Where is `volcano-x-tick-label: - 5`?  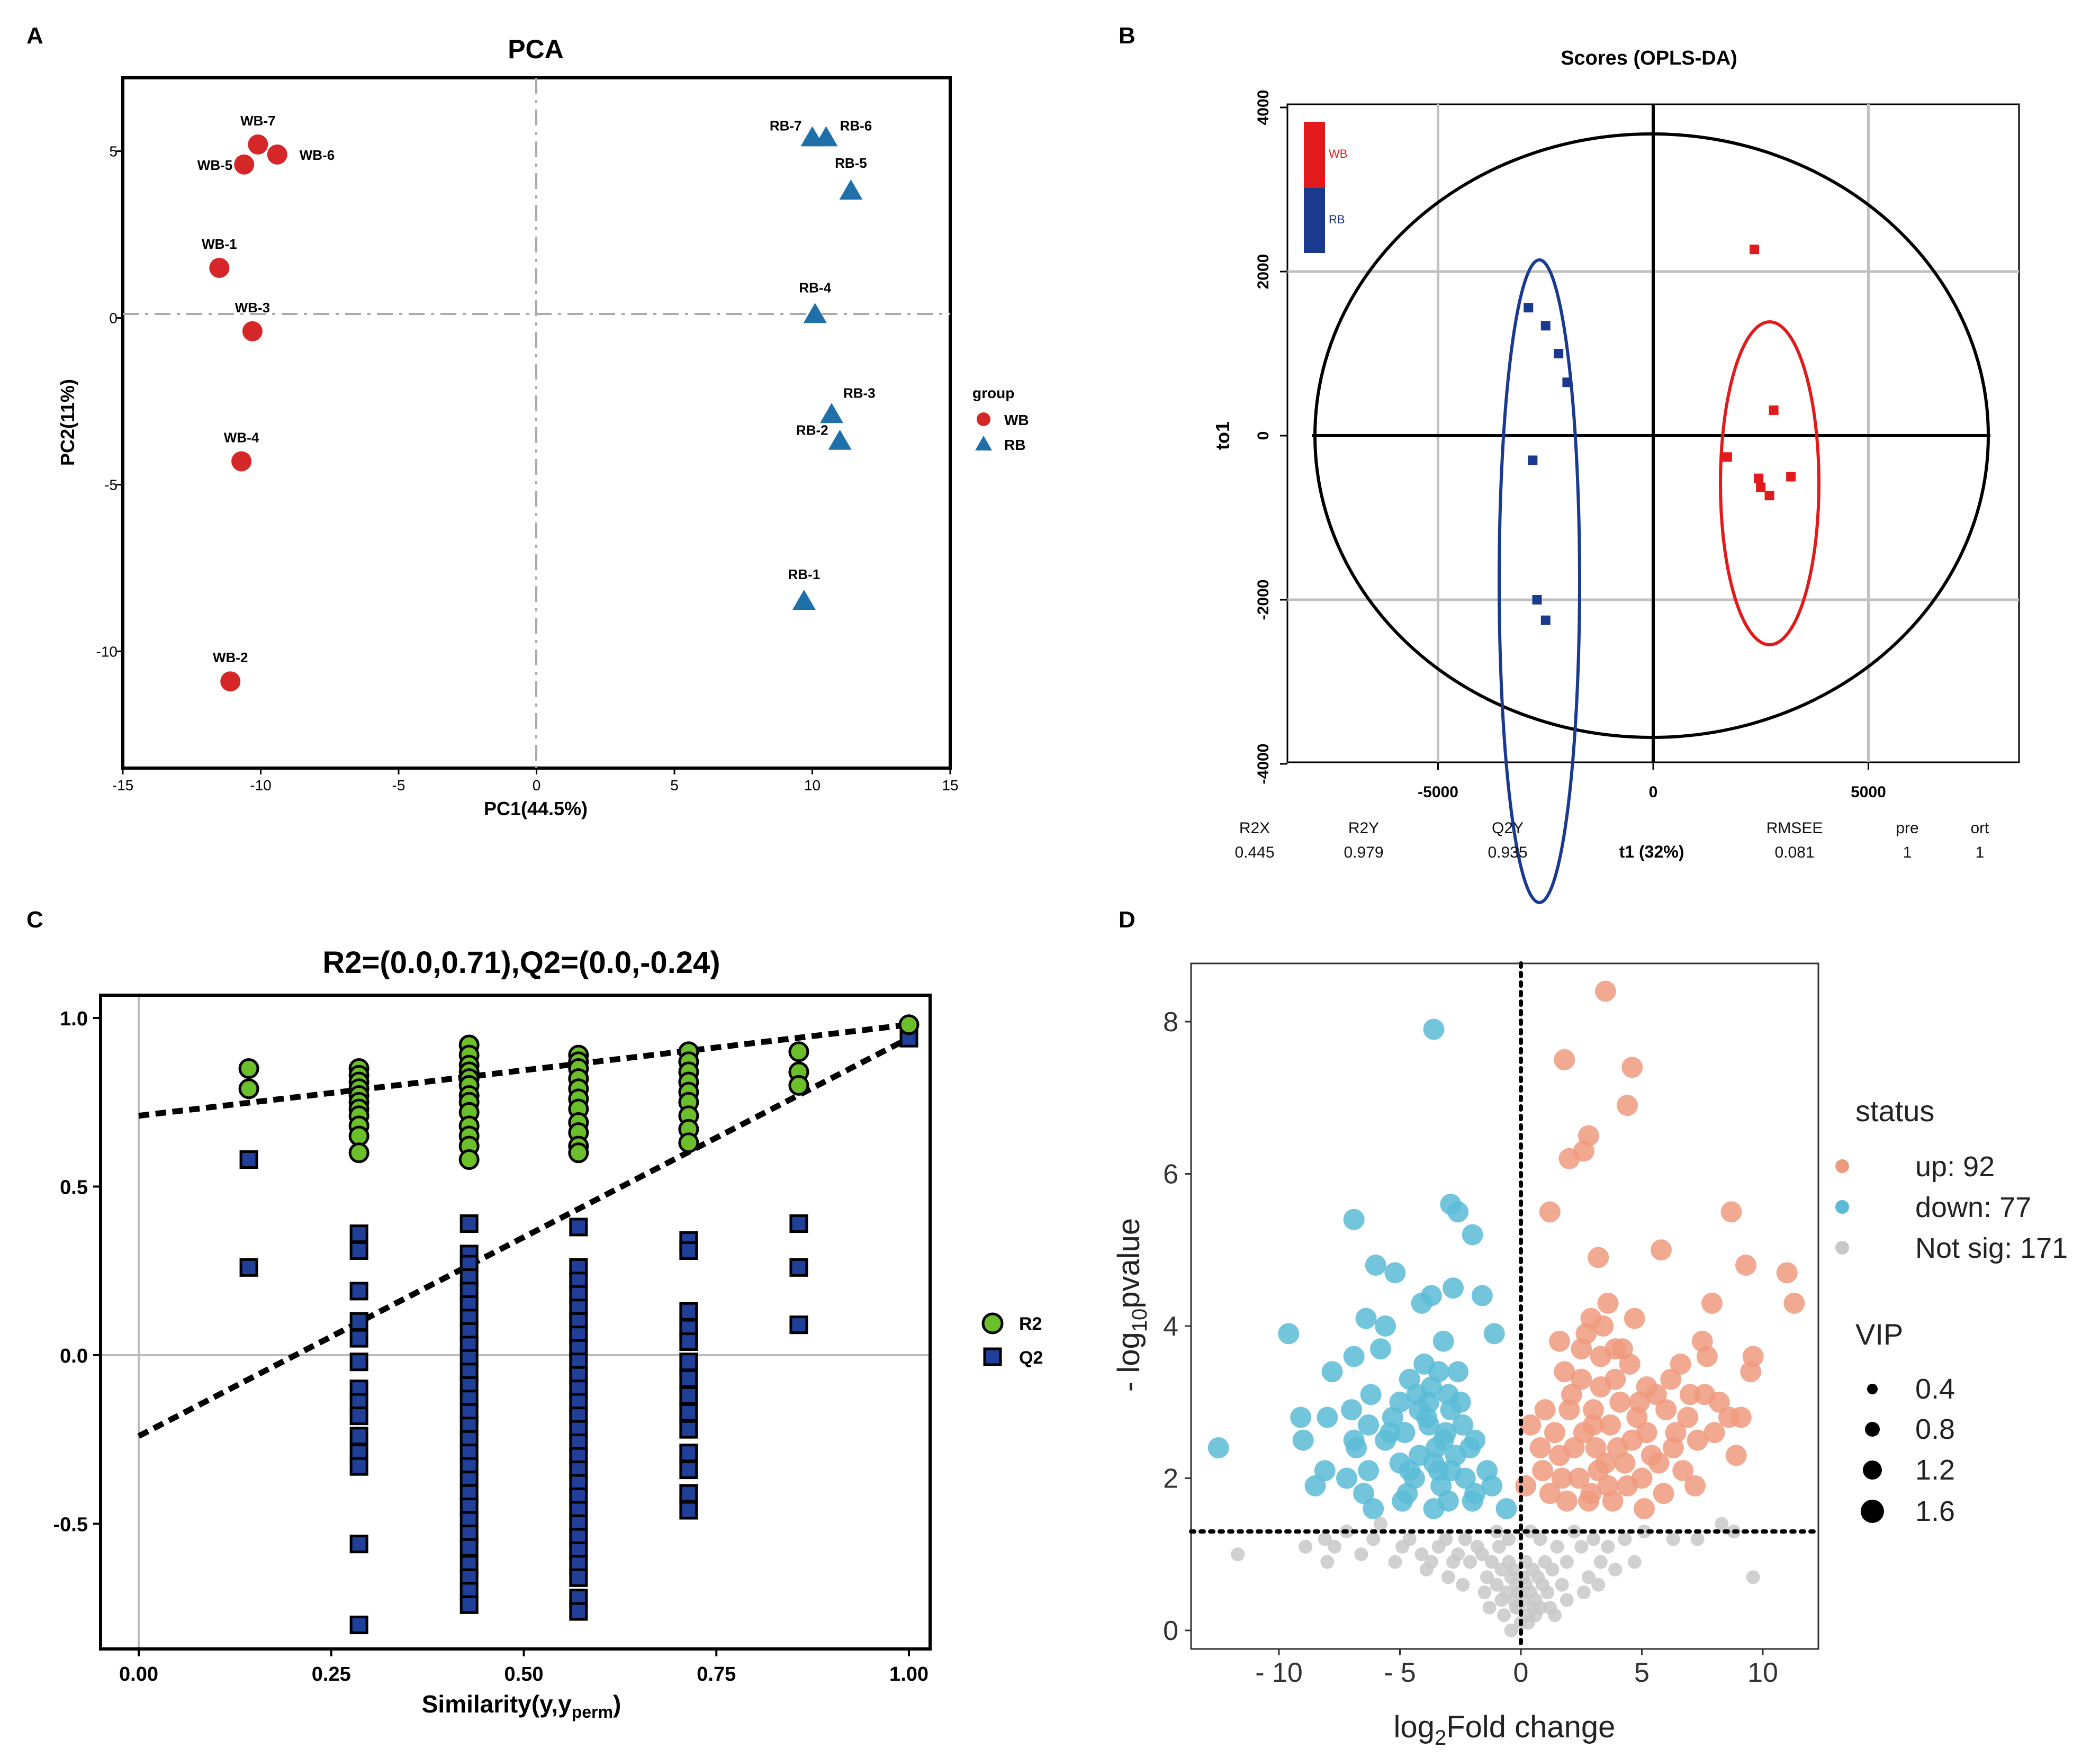 volcano-x-tick-label: - 5 is located at coordinates (1400, 1672).